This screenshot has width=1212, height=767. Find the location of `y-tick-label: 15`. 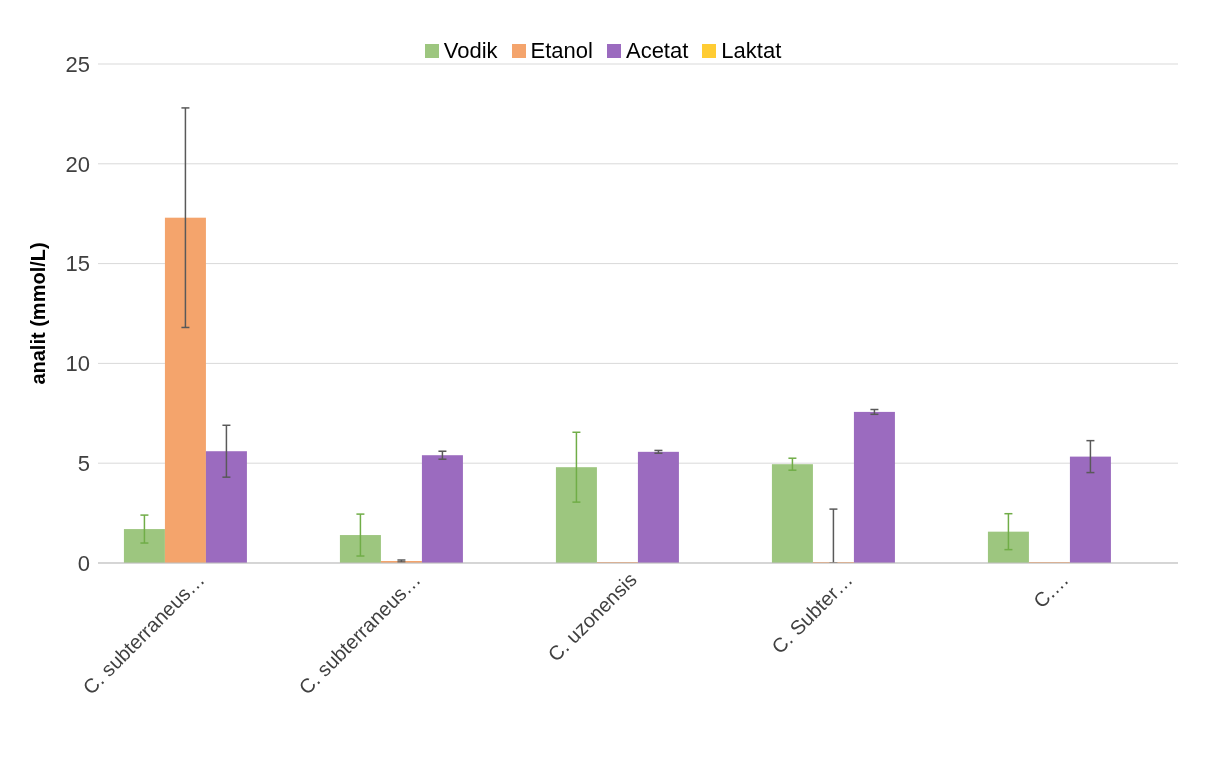

y-tick-label: 15 is located at coordinates (77, 264).